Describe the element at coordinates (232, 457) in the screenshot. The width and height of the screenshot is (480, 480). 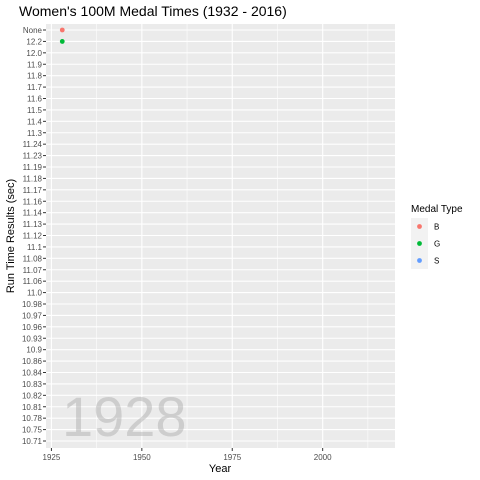
I see `x-tick-label: 1975` at that location.